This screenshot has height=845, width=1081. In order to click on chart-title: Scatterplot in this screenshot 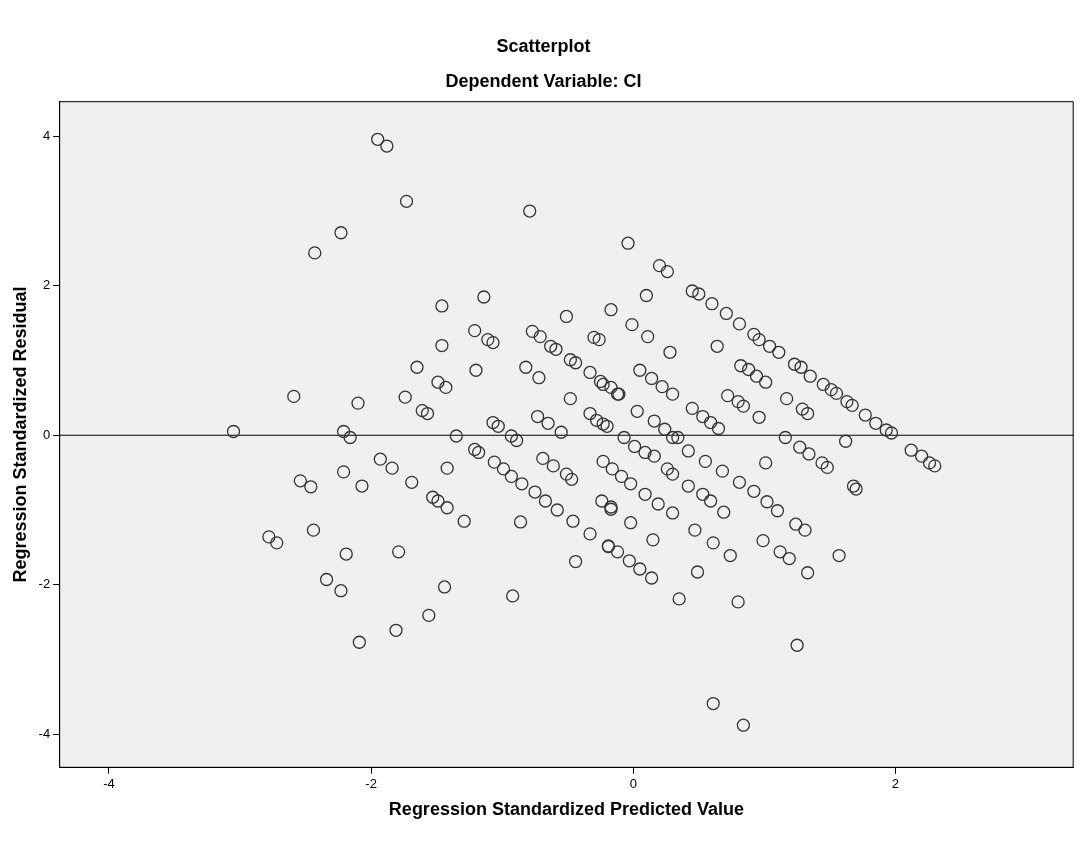, I will do `click(543, 45)`.